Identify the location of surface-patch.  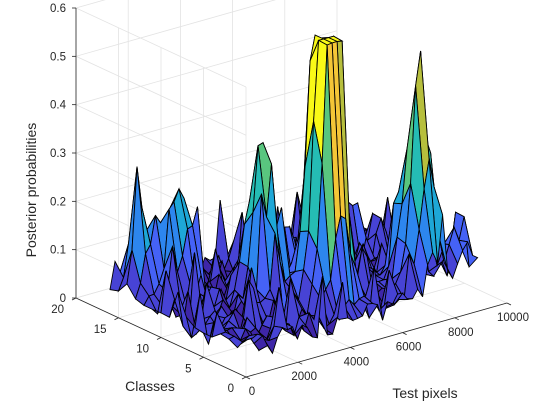
(236, 342).